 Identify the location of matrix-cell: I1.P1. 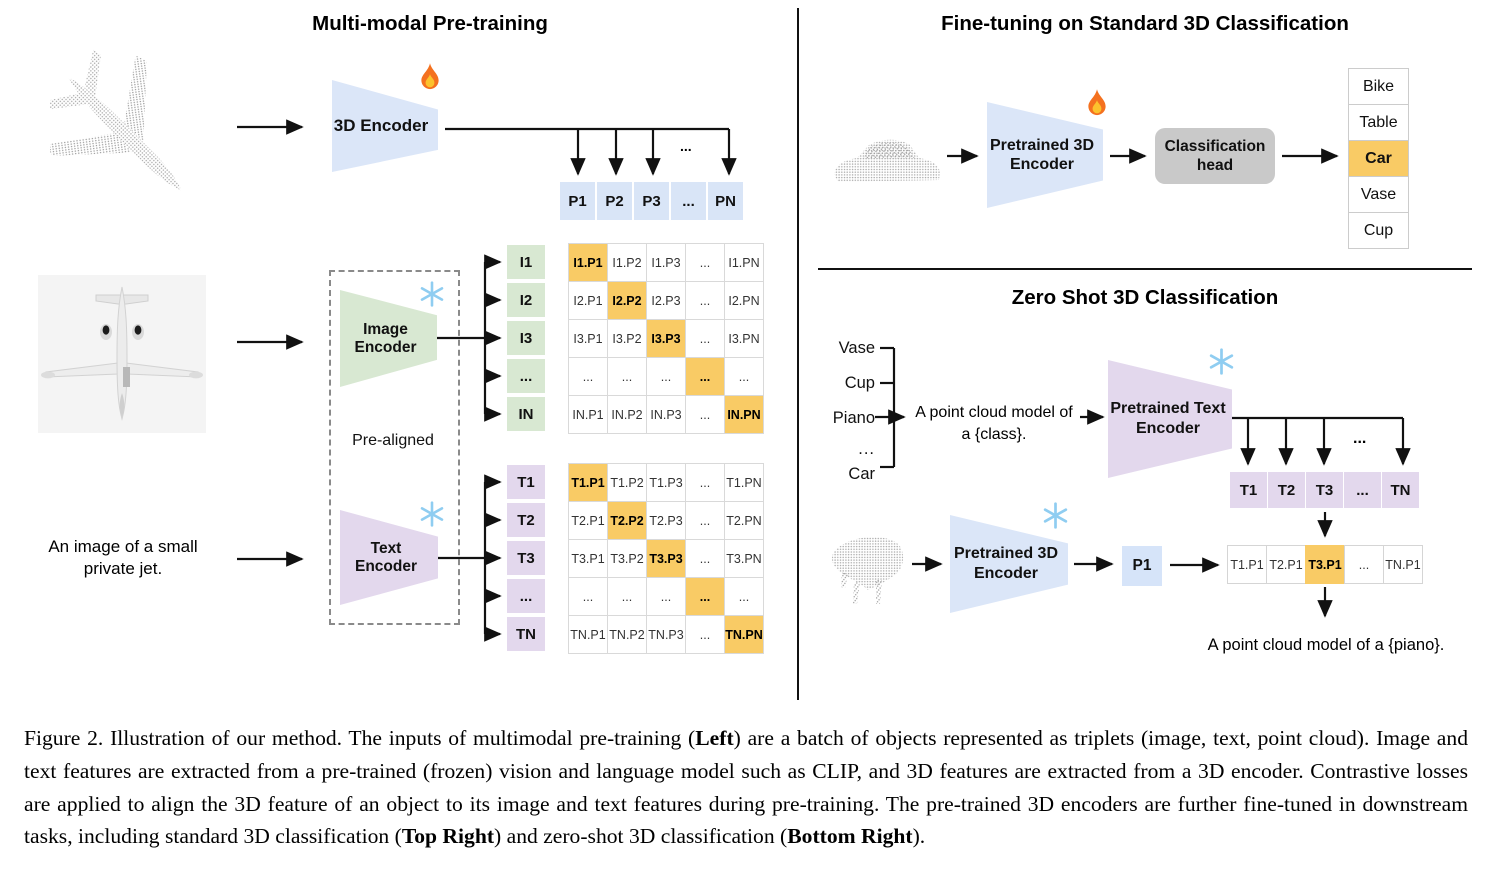
(588, 263).